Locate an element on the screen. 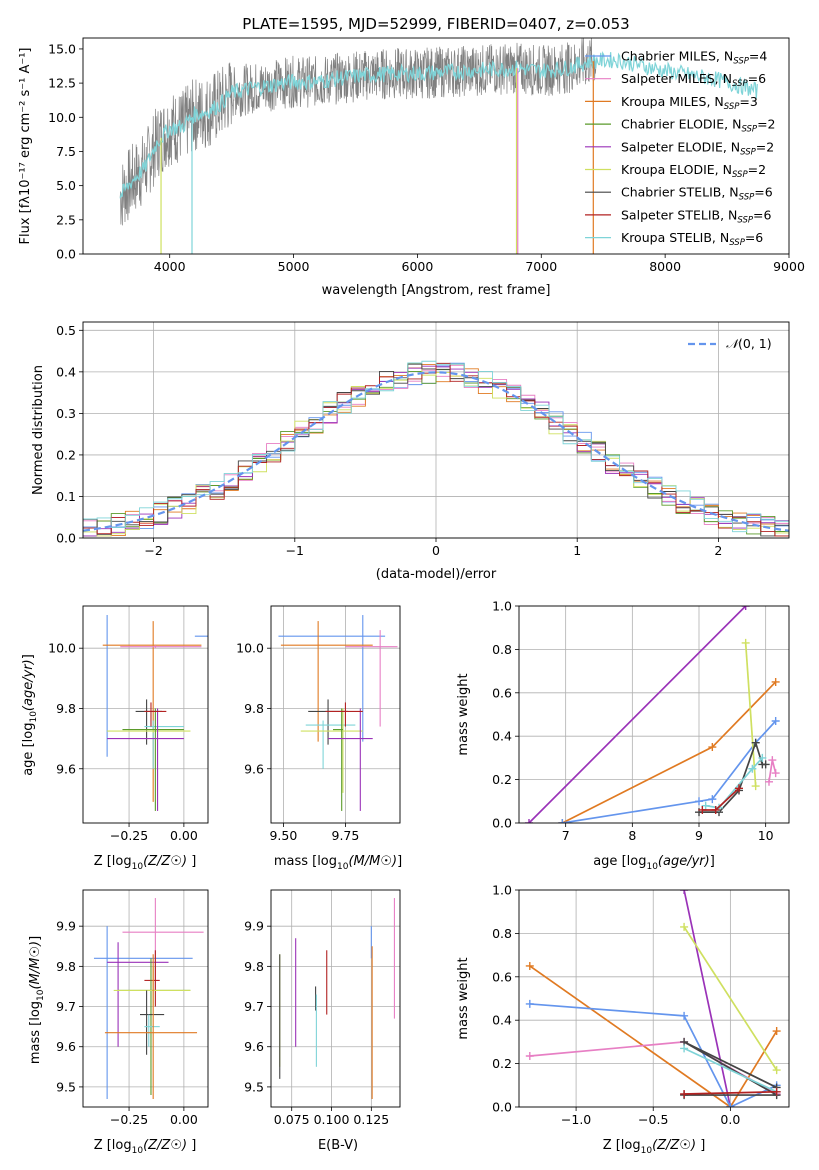  y-tick-label: 12.5 is located at coordinates (62, 83).